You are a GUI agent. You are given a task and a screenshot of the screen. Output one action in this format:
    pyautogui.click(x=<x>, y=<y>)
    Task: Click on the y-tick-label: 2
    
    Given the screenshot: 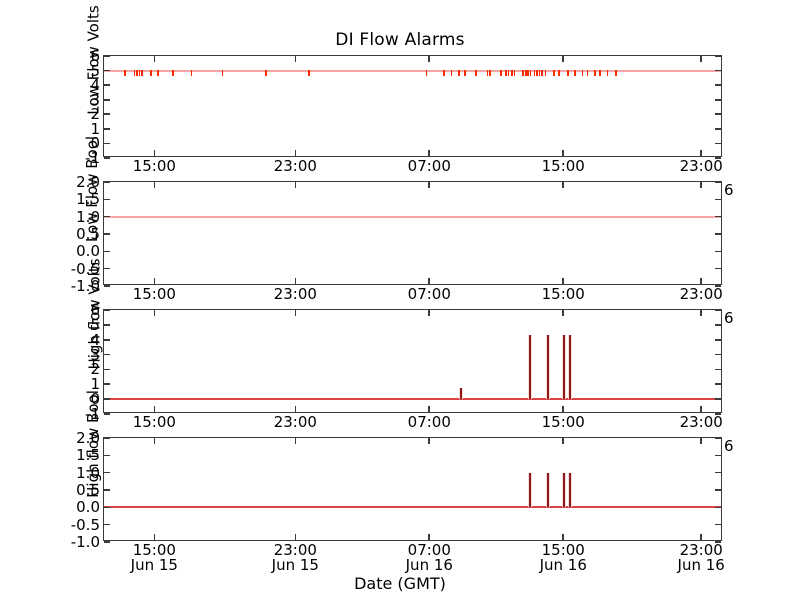 What is the action you would take?
    pyautogui.click(x=95, y=114)
    